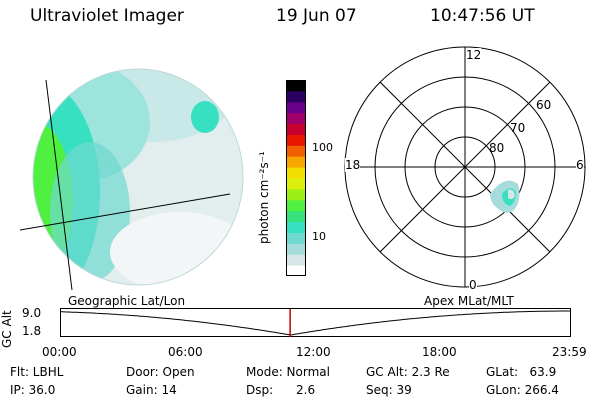 The width and height of the screenshot is (600, 400). What do you see at coordinates (264, 197) in the screenshot?
I see `colorbar-unit-label: photon cm⁻²s⁻¹` at bounding box center [264, 197].